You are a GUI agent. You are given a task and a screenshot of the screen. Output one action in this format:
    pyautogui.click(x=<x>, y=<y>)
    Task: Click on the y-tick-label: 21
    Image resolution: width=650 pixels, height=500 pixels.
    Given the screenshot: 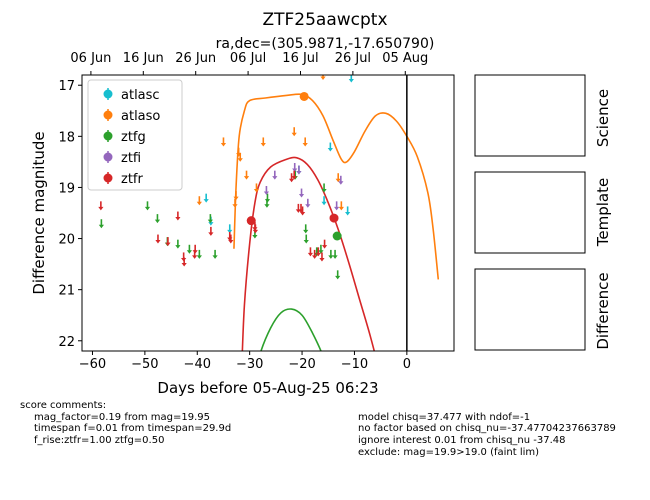 What is the action you would take?
    pyautogui.click(x=66, y=291)
    